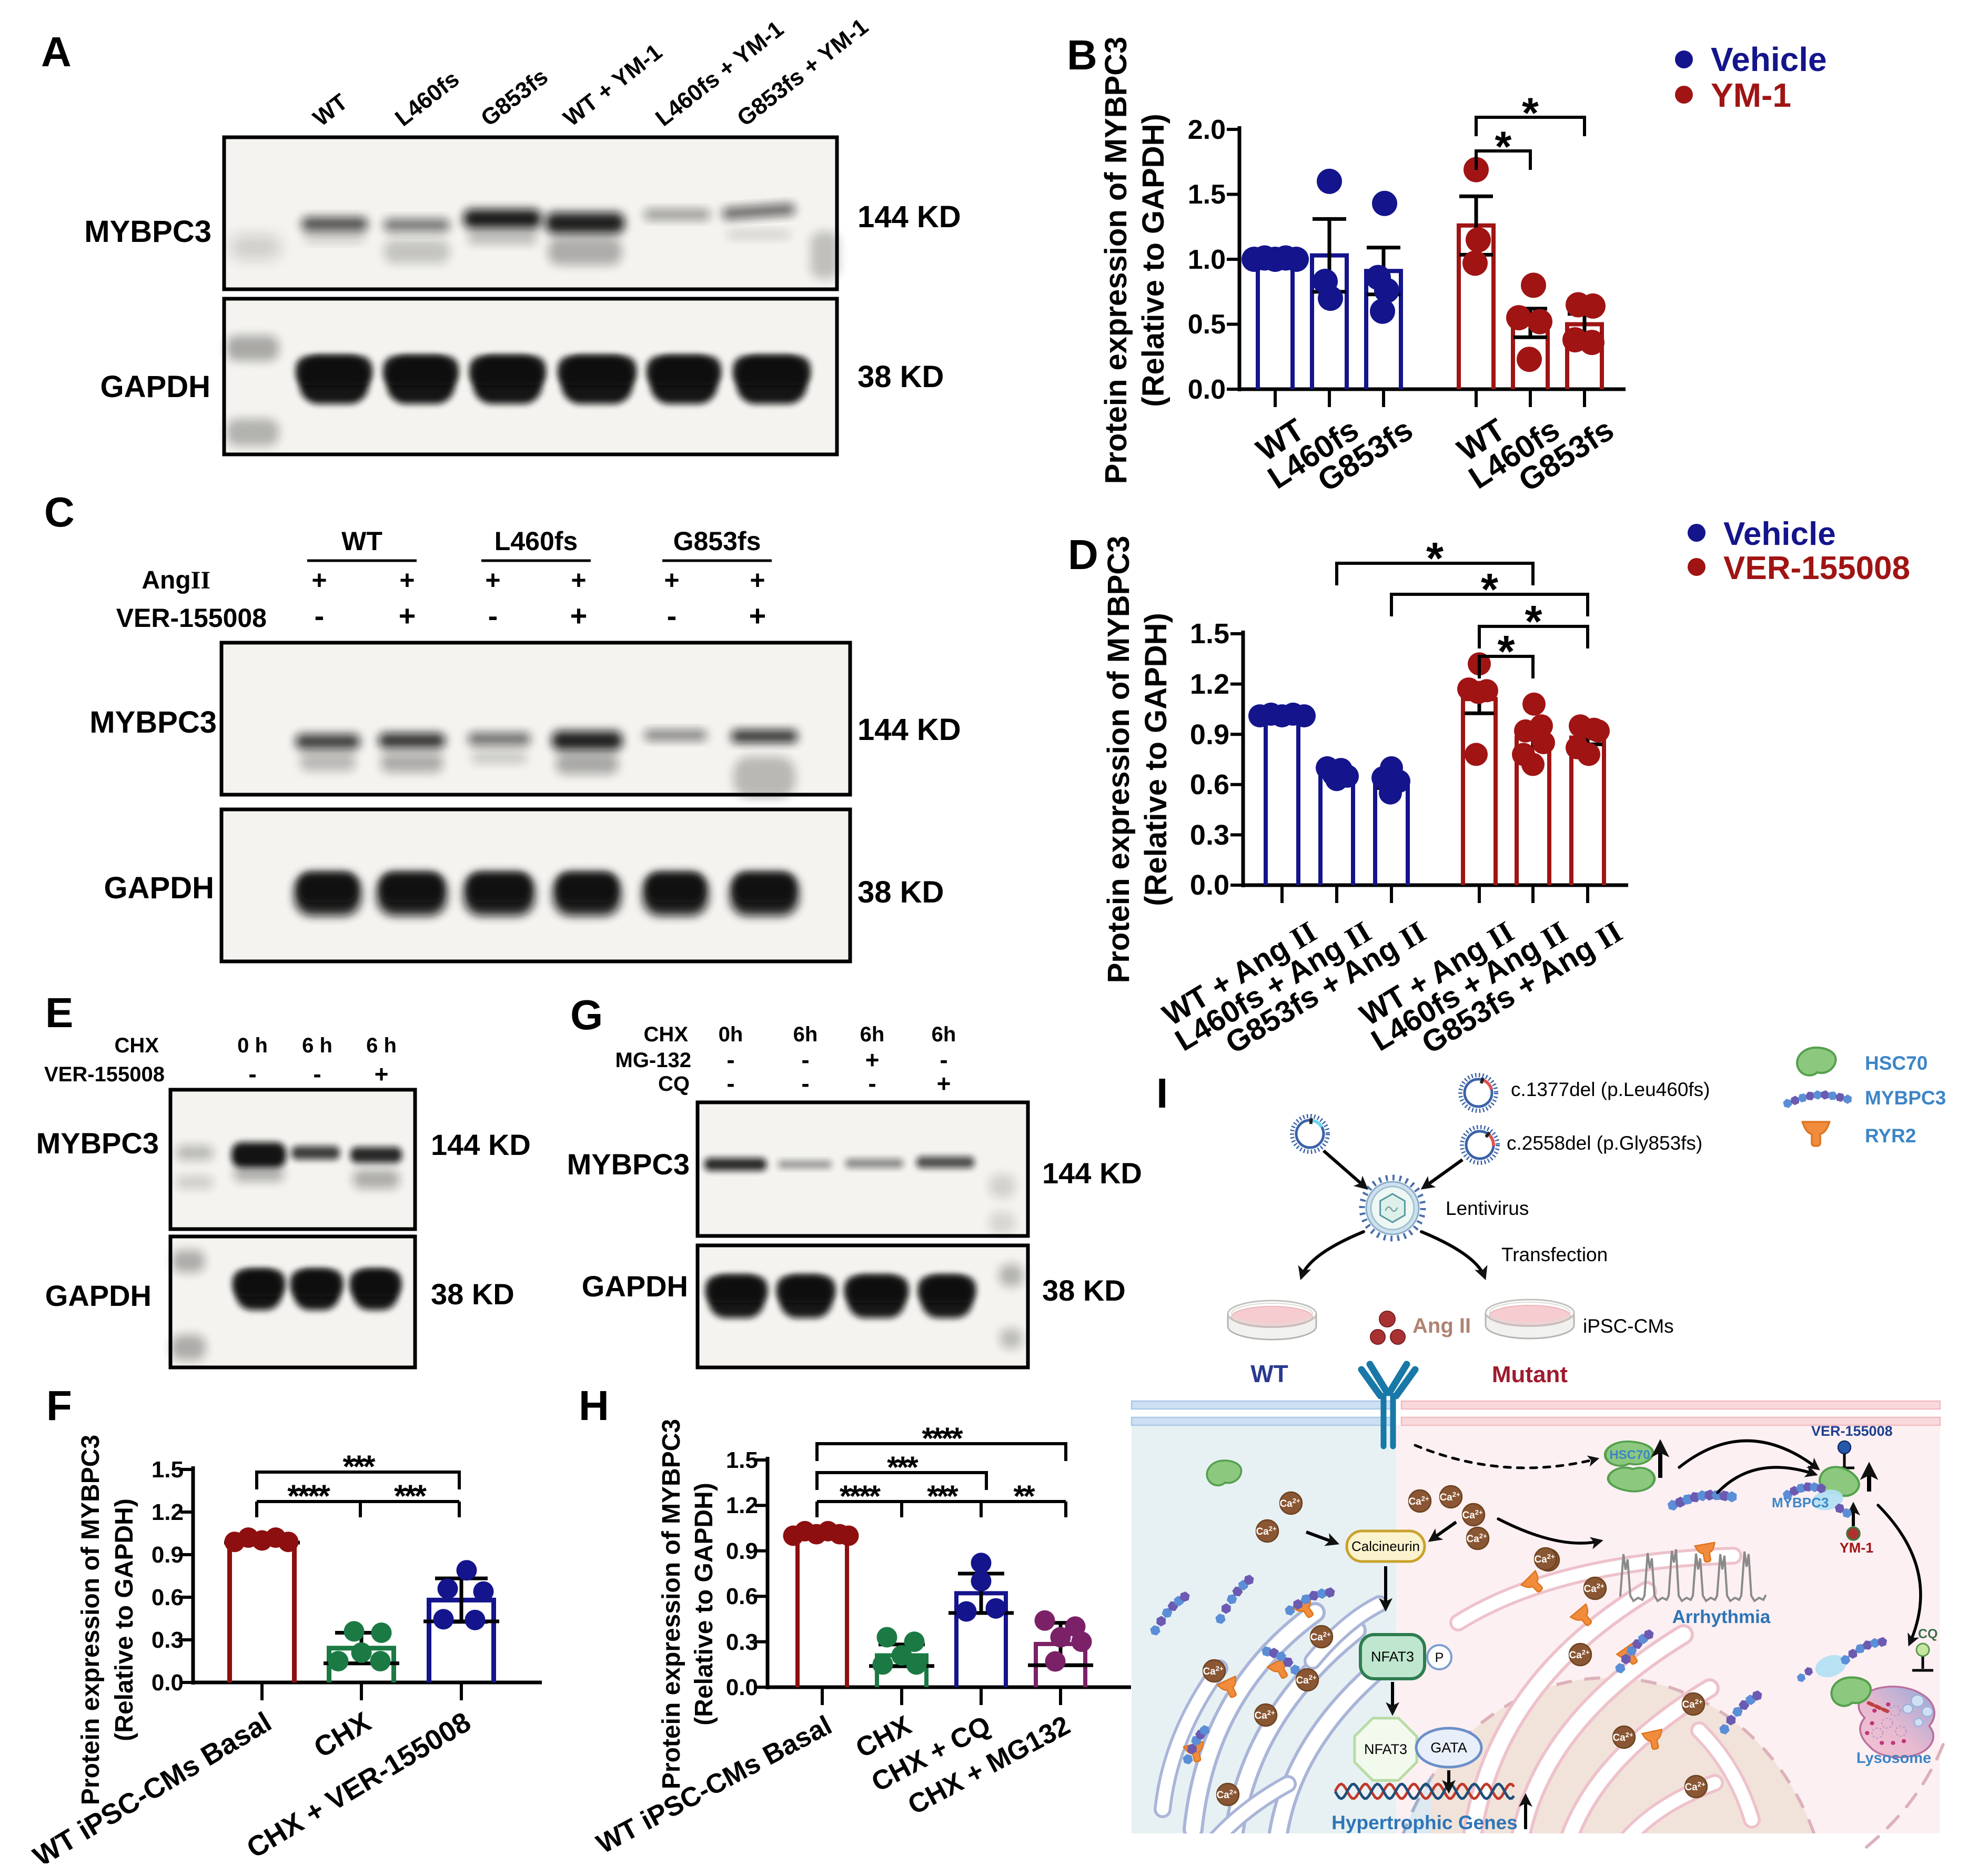  Describe the element at coordinates (1162, 1094) in the screenshot. I see `svg-text: I` at that location.